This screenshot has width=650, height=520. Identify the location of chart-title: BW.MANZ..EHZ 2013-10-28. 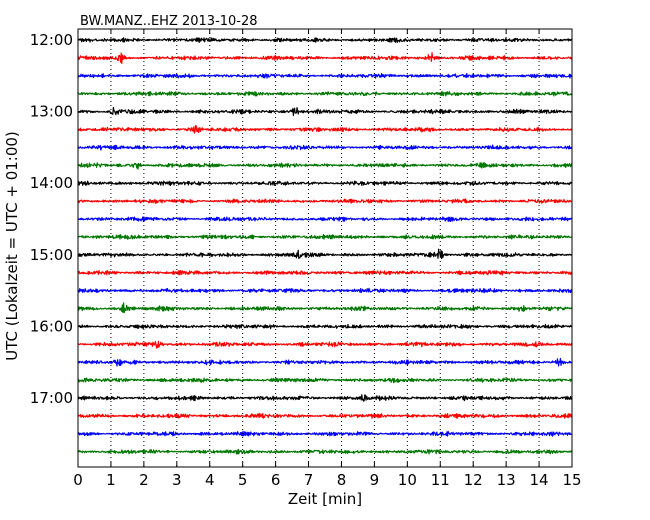
(169, 21).